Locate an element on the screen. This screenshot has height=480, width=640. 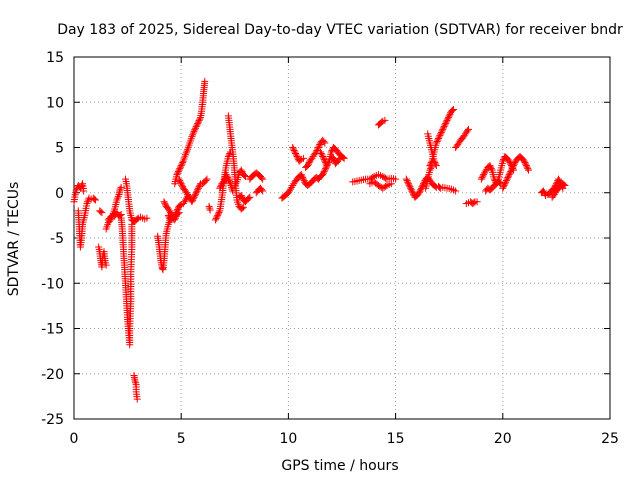
y-tick-label: -5 is located at coordinates (57, 239).